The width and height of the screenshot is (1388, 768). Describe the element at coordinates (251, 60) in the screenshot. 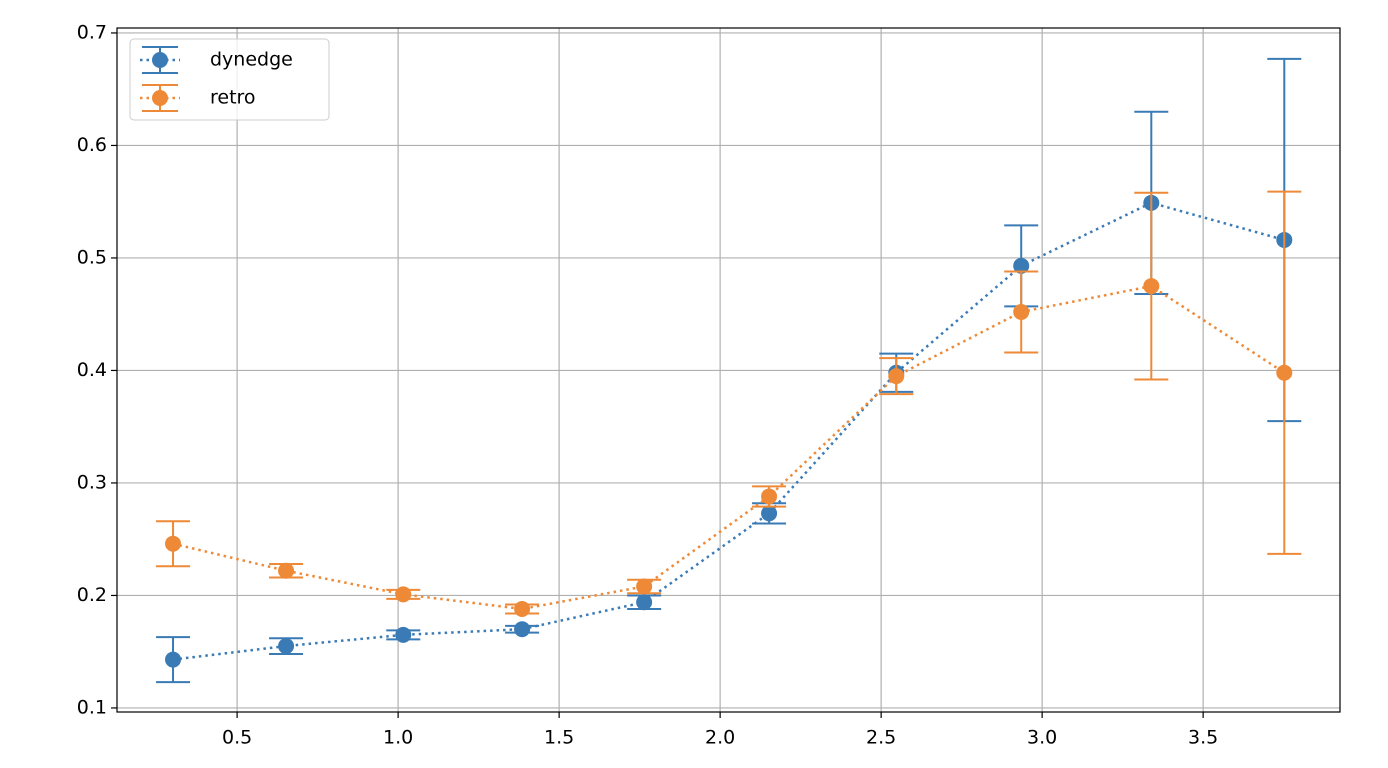

I see `legend-label: dynedge` at that location.